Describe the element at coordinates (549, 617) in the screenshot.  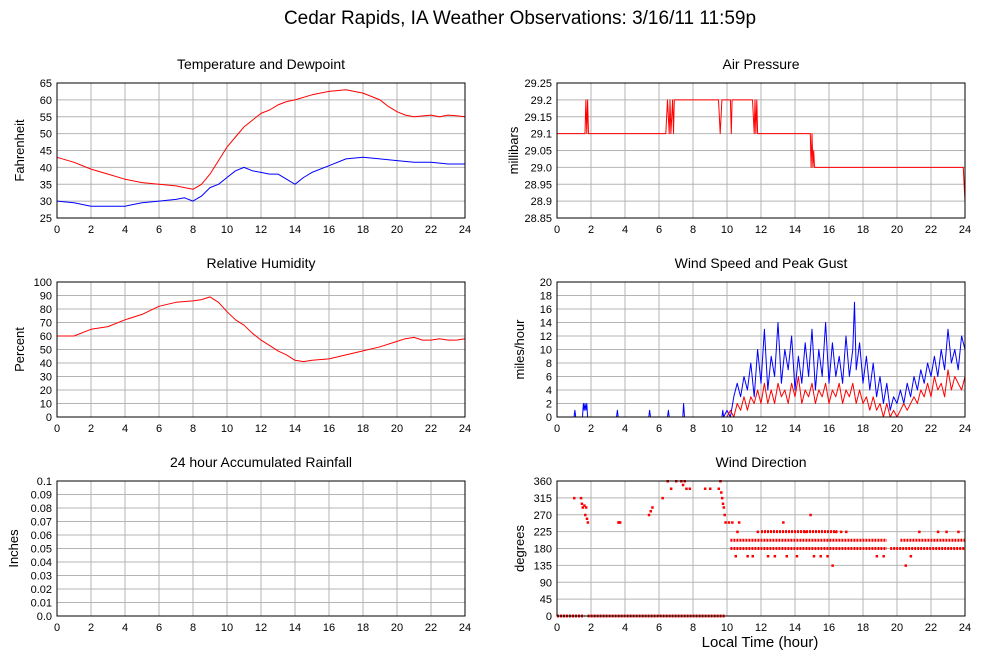
I see `direction-y-tick-label: 0` at that location.